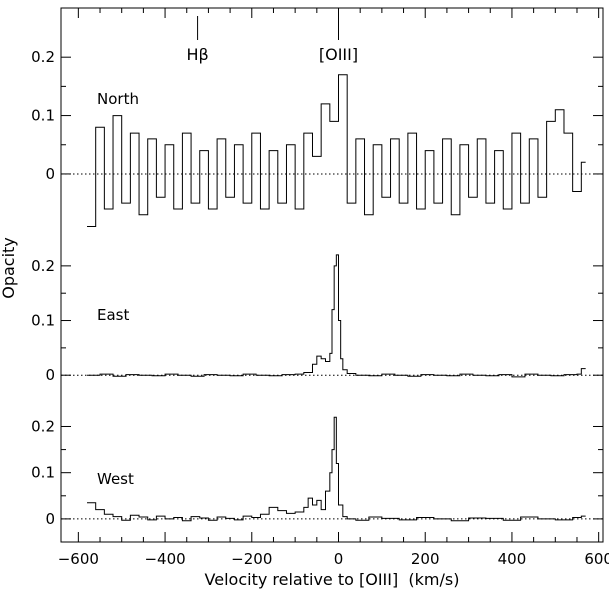  What do you see at coordinates (113, 315) in the screenshot?
I see `series-label: East` at bounding box center [113, 315].